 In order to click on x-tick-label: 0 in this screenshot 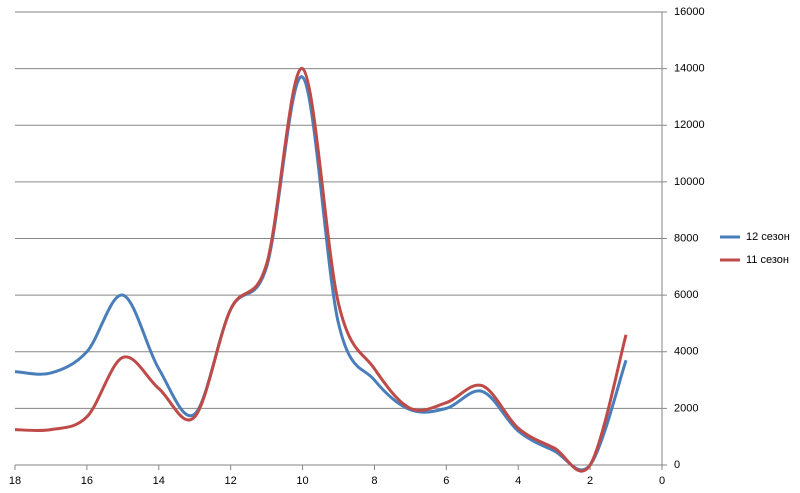, I will do `click(662, 481)`.